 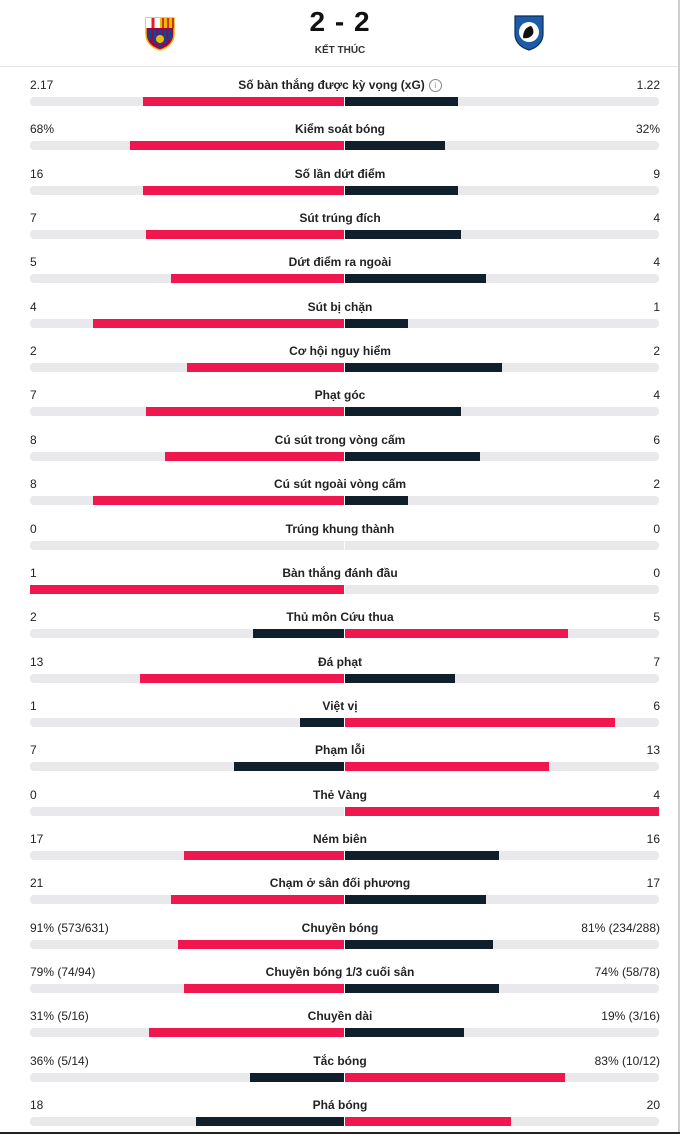 What do you see at coordinates (656, 617) in the screenshot?
I see `away-value: 5` at bounding box center [656, 617].